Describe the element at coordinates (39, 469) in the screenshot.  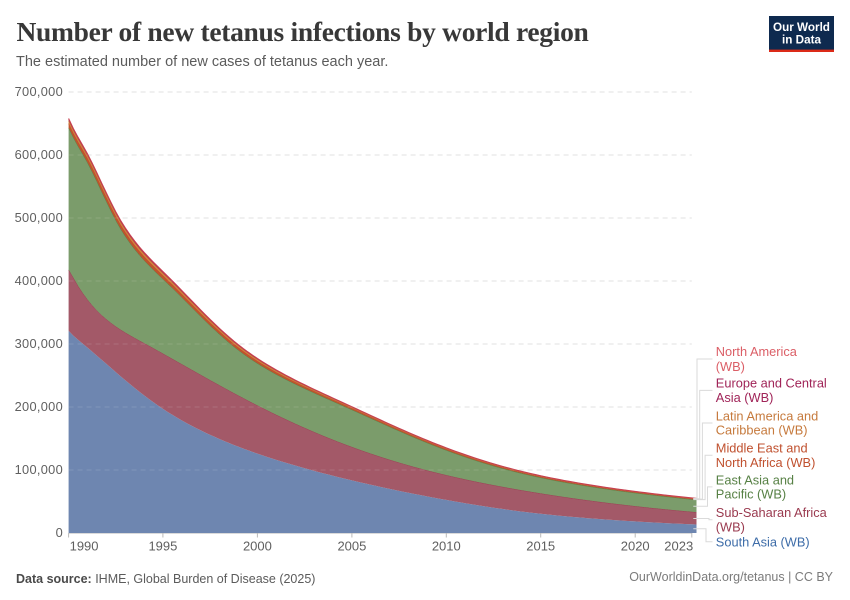
I see `svg-text: 100,000` at that location.